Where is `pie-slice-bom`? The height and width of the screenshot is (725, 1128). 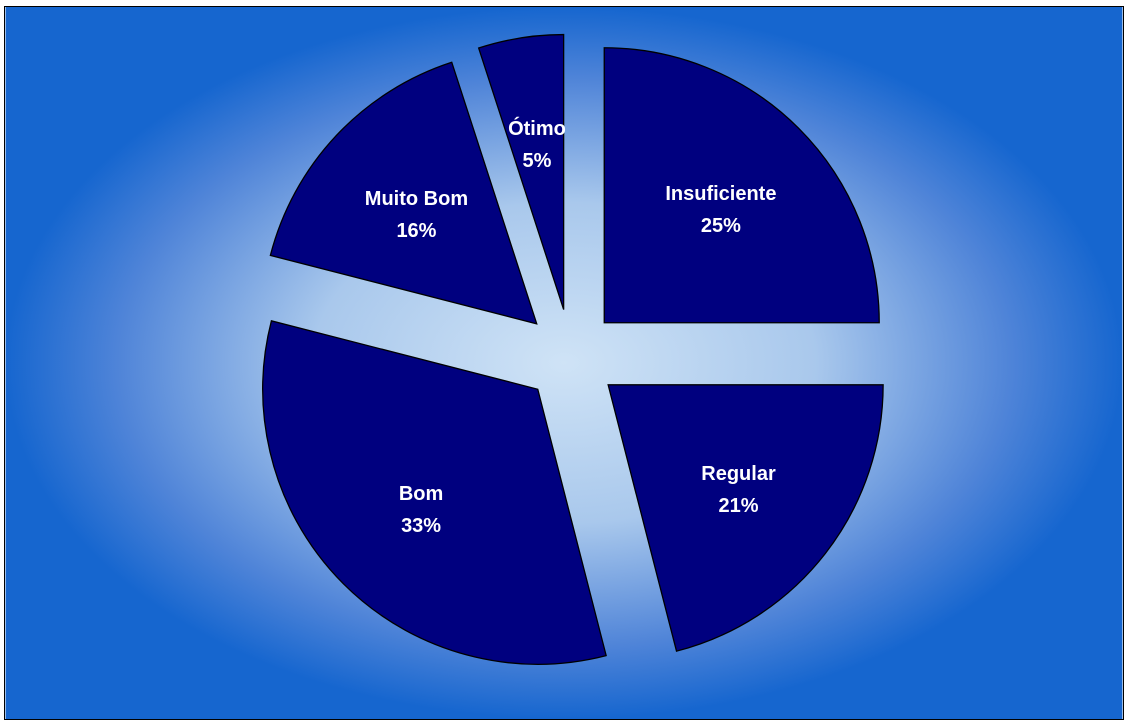
pie-slice-bom is located at coordinates (434, 492).